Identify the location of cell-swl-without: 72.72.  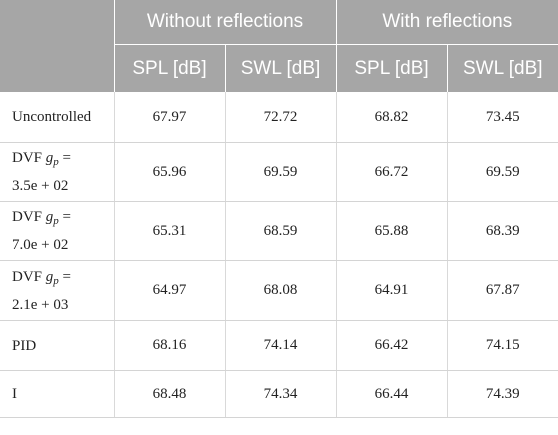
(281, 117).